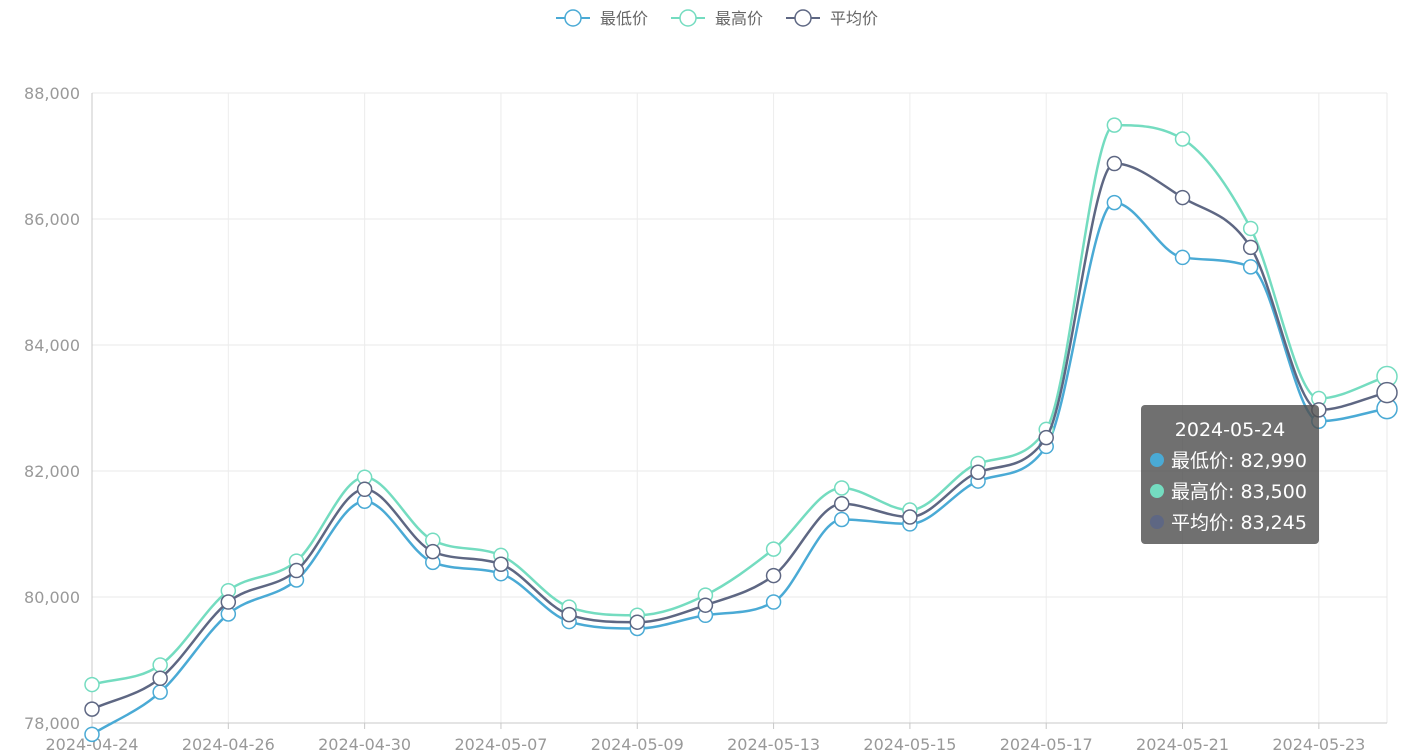  Describe the element at coordinates (500, 744) in the screenshot. I see `x-tick-label: 2024-05-07` at that location.